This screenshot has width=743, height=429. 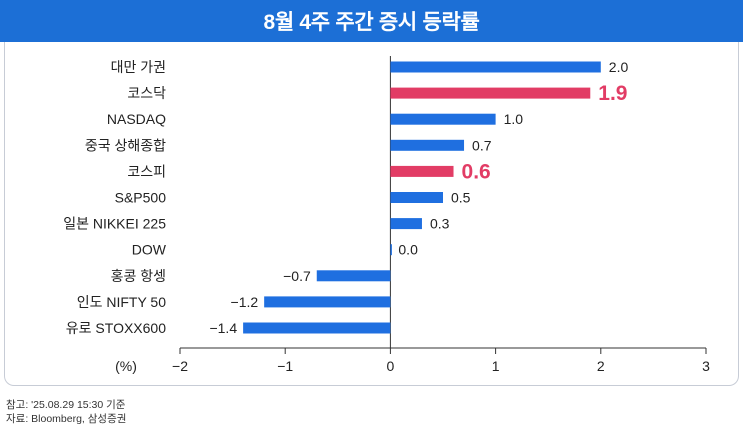 I want to click on category-label: 유로 STOXX600, so click(x=116, y=328).